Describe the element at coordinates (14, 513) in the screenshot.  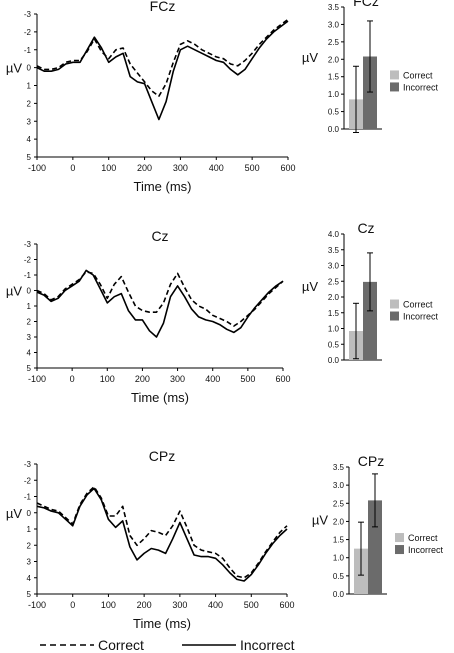
I see `cpz-line-ylabel: µV` at that location.